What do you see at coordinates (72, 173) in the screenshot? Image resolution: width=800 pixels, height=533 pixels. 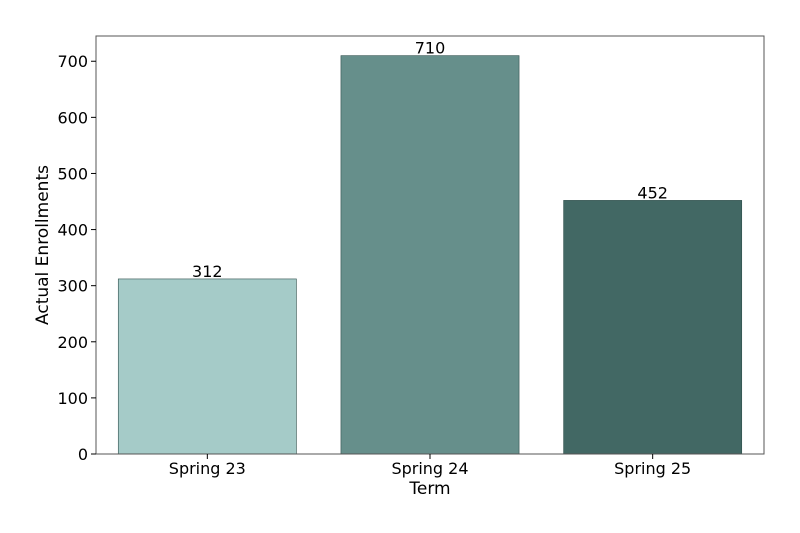 I see `y-tick-label: 500` at bounding box center [72, 173].